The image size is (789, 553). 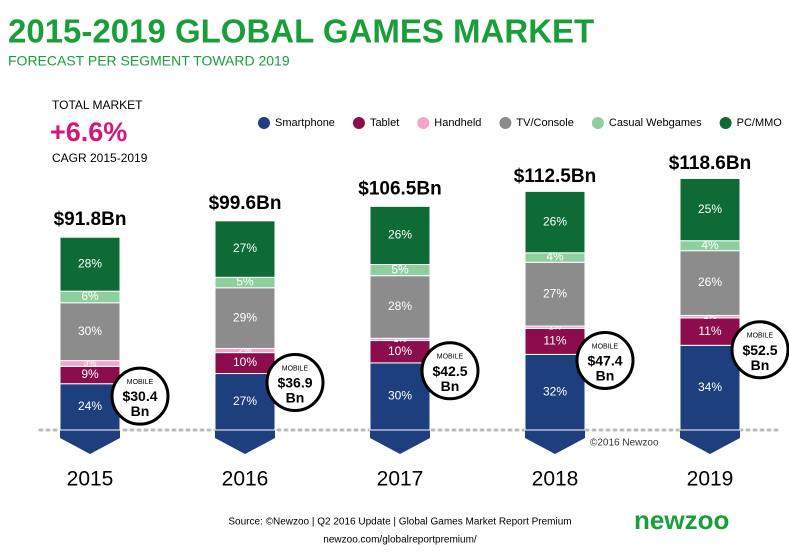 I want to click on legend-label: Handheld, so click(x=457, y=123).